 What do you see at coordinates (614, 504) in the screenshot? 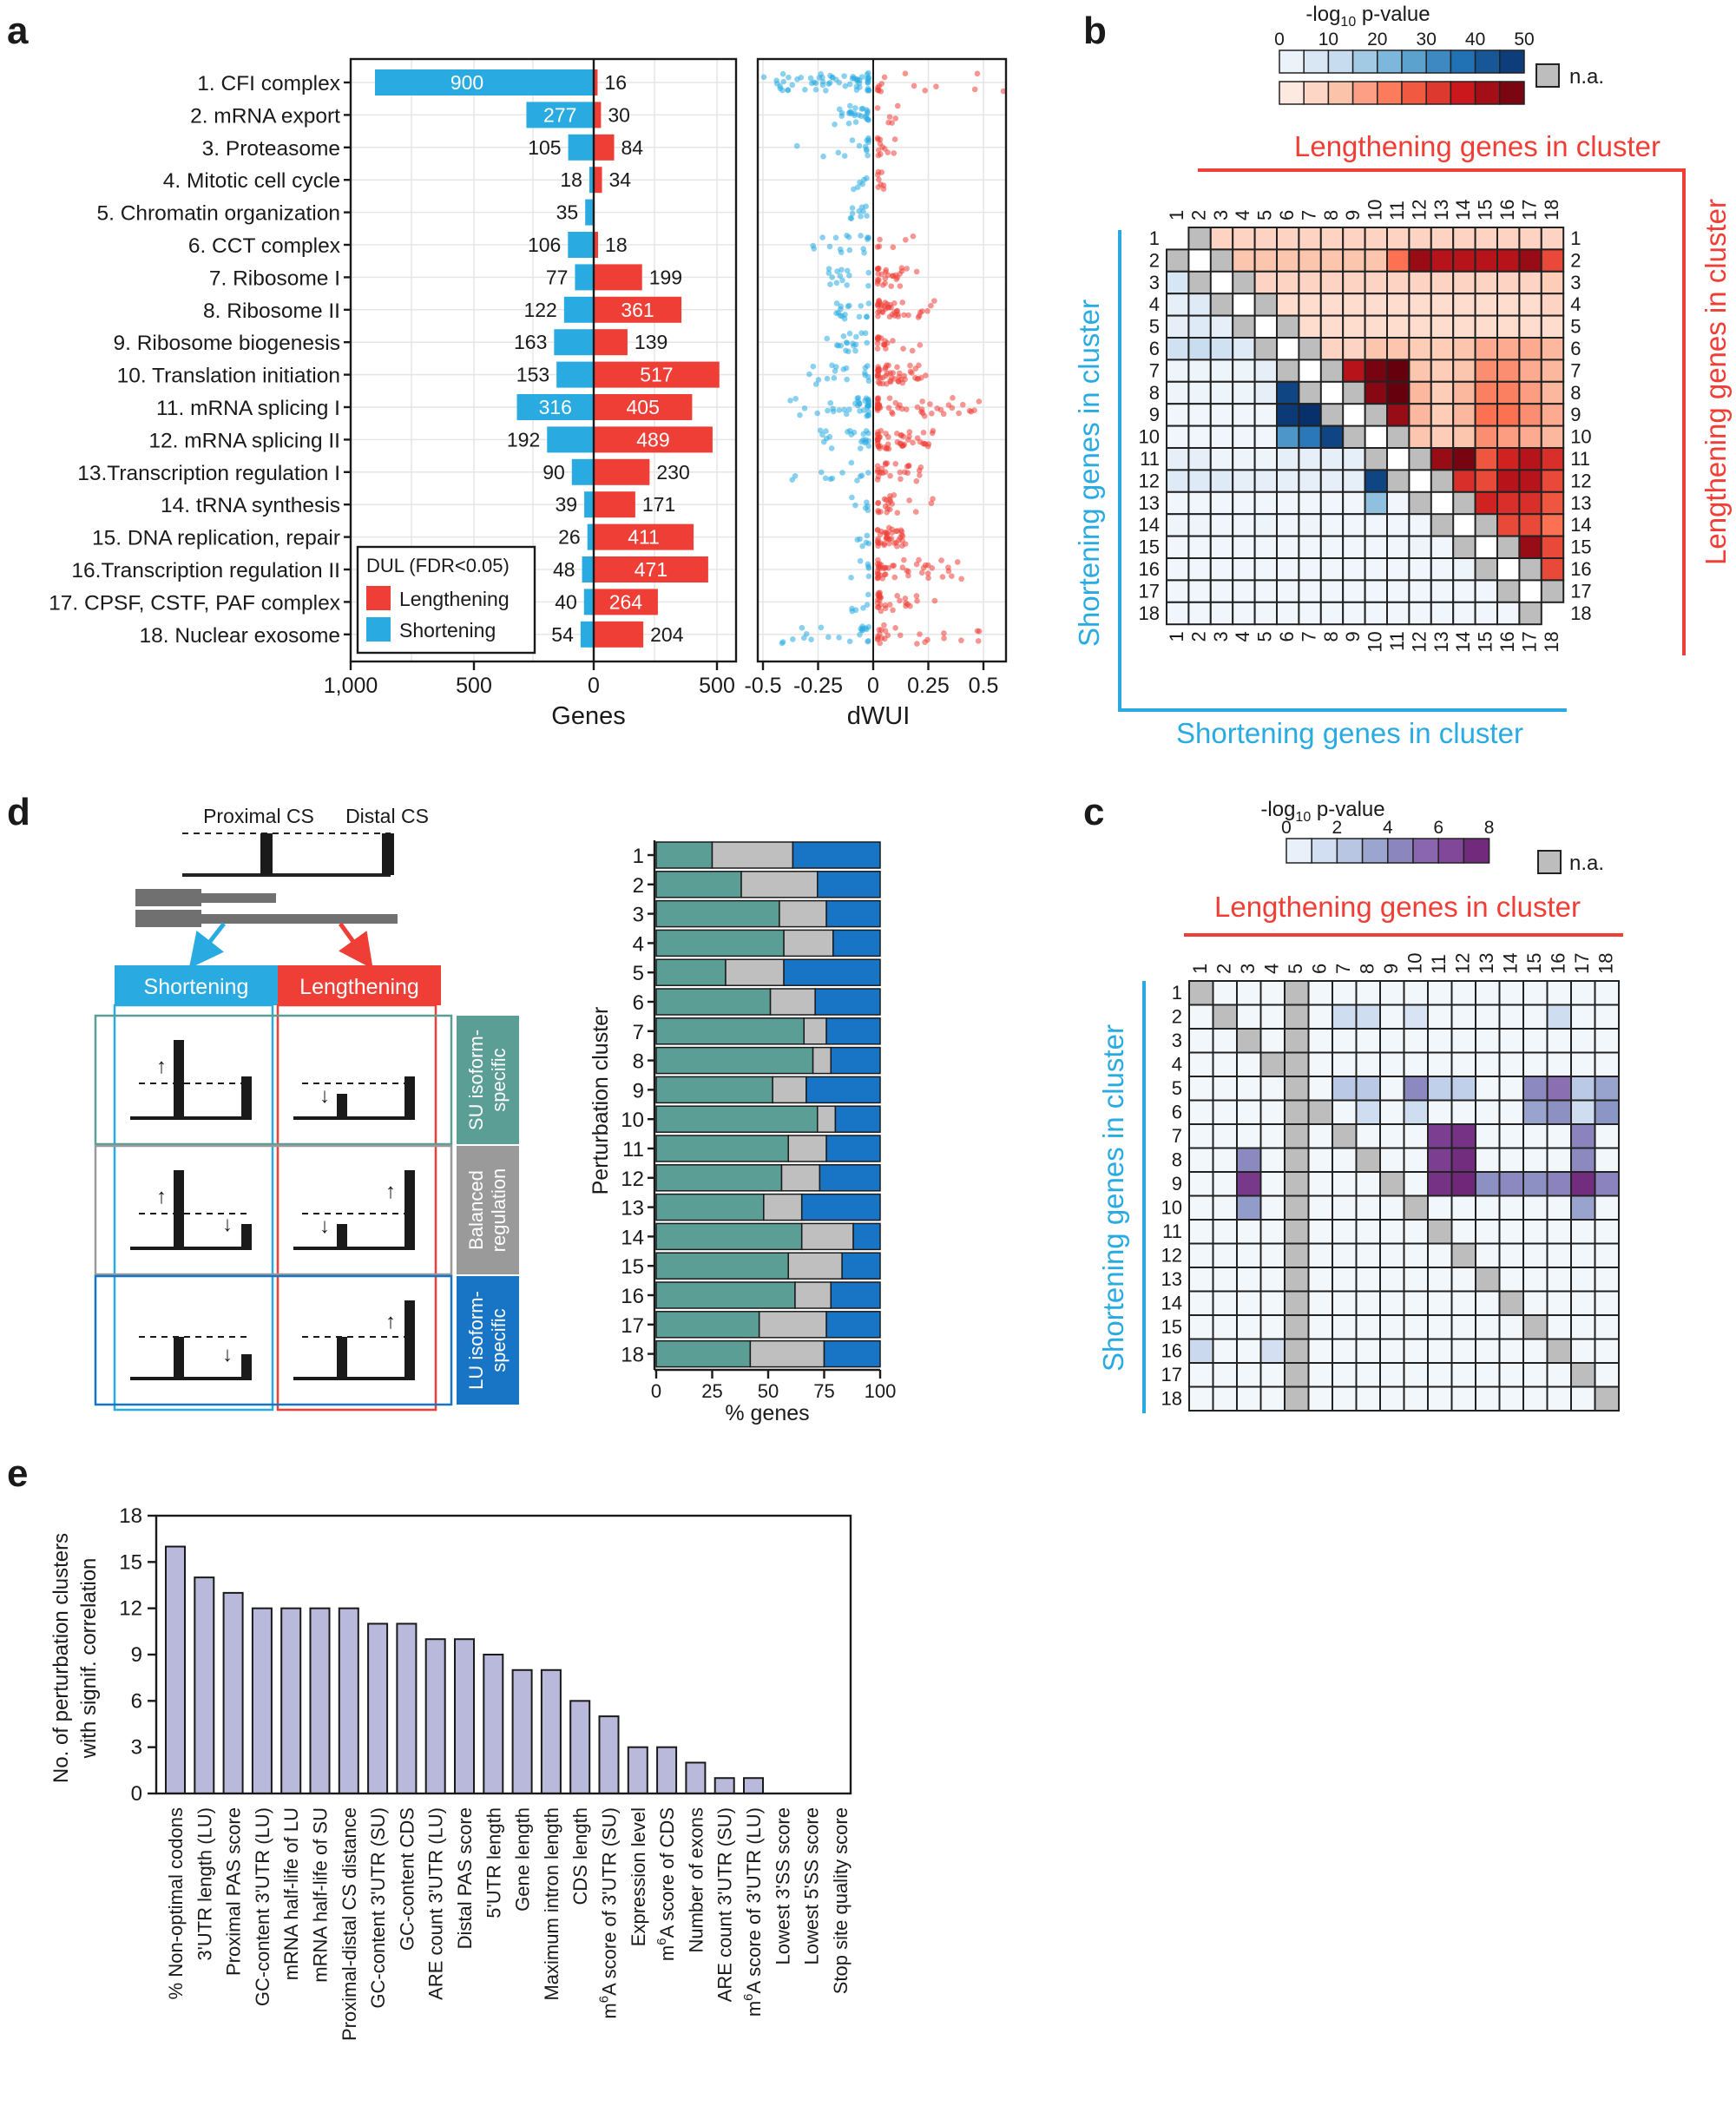
I see `lengthening-bar` at bounding box center [614, 504].